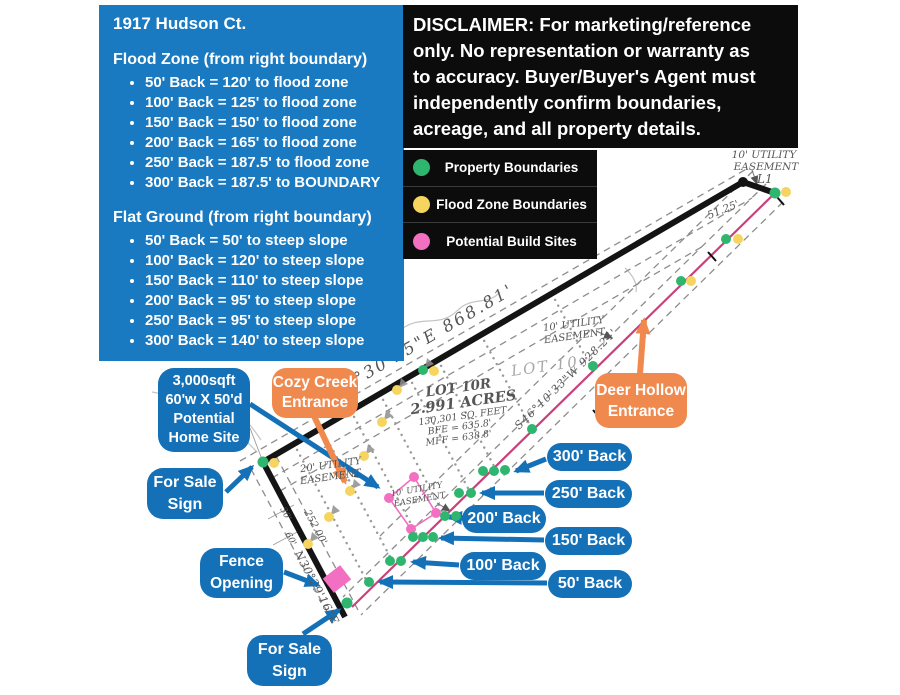 The image size is (900, 695). I want to click on l1-label: L1, so click(764, 179).